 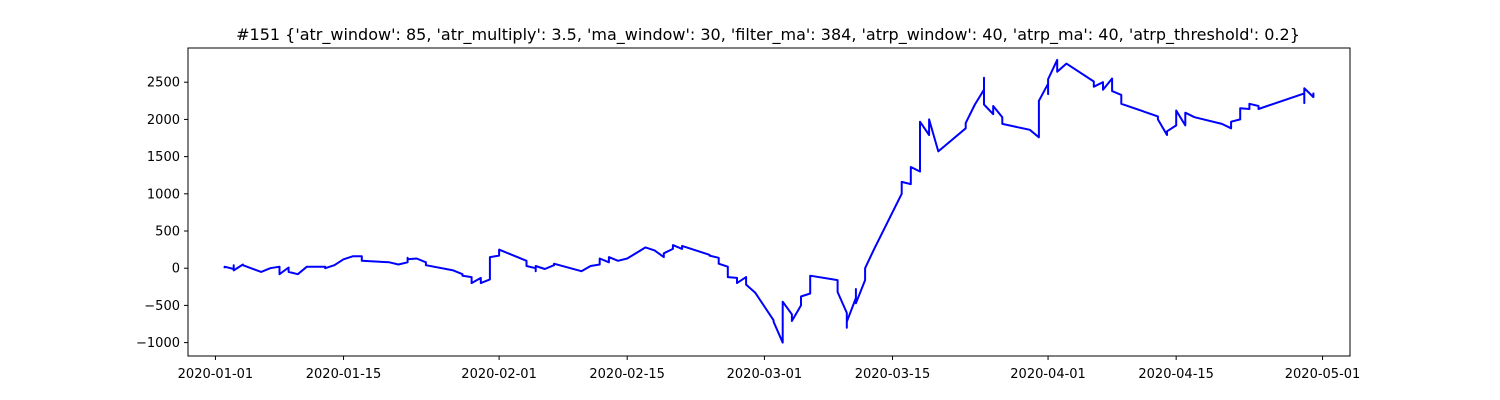 What do you see at coordinates (158, 343) in the screenshot?
I see `y-tick-label: −1000` at bounding box center [158, 343].